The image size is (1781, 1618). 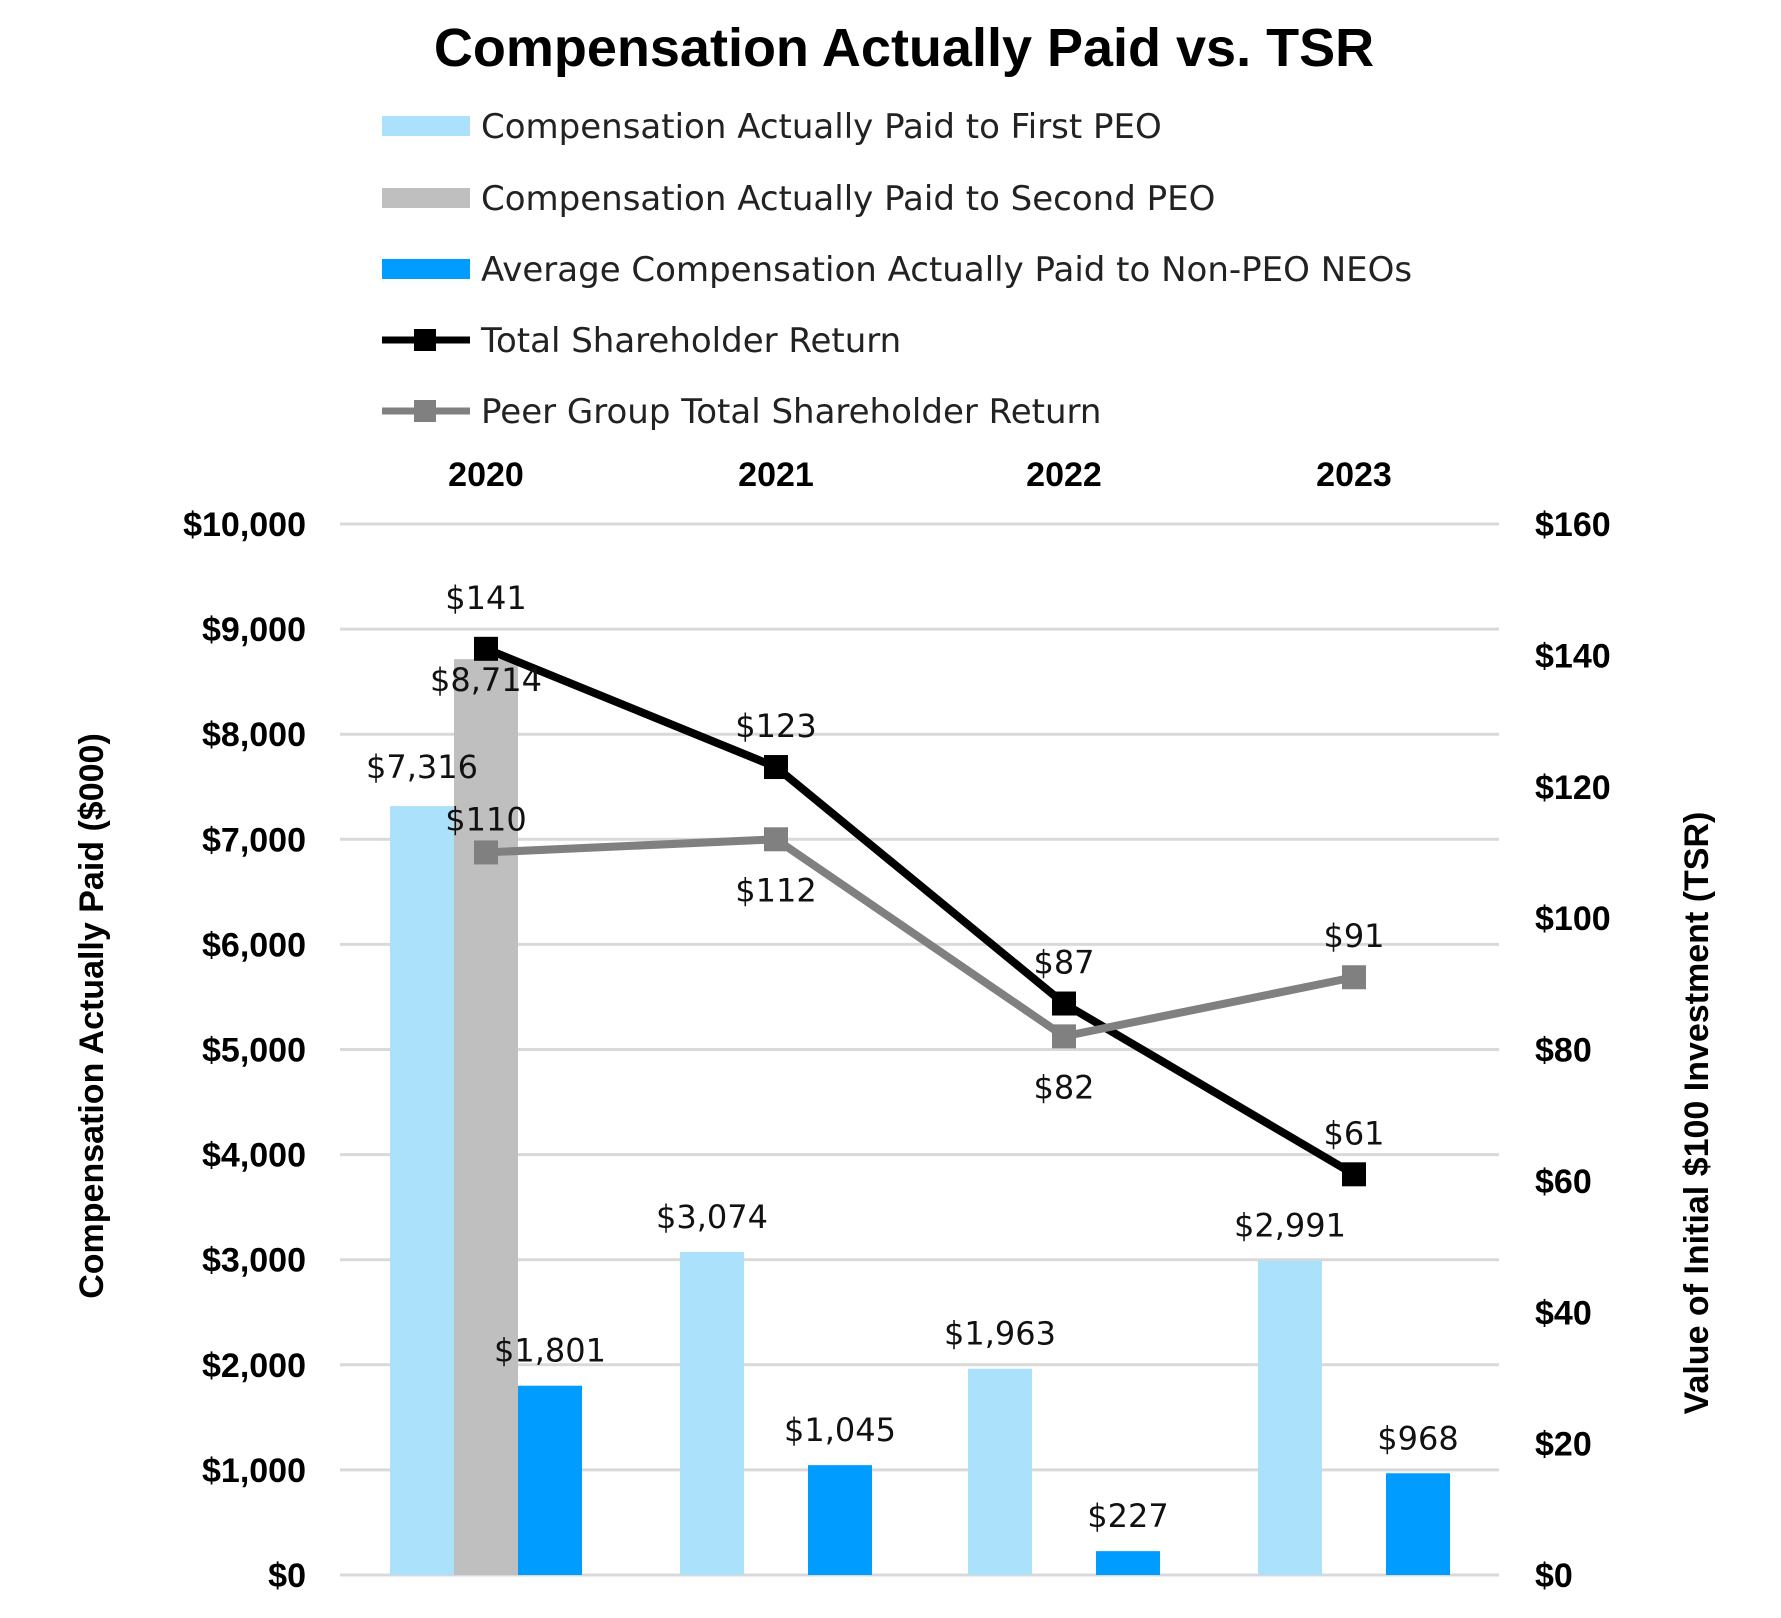 What do you see at coordinates (287, 1576) in the screenshot?
I see `y-tick-label: $0` at bounding box center [287, 1576].